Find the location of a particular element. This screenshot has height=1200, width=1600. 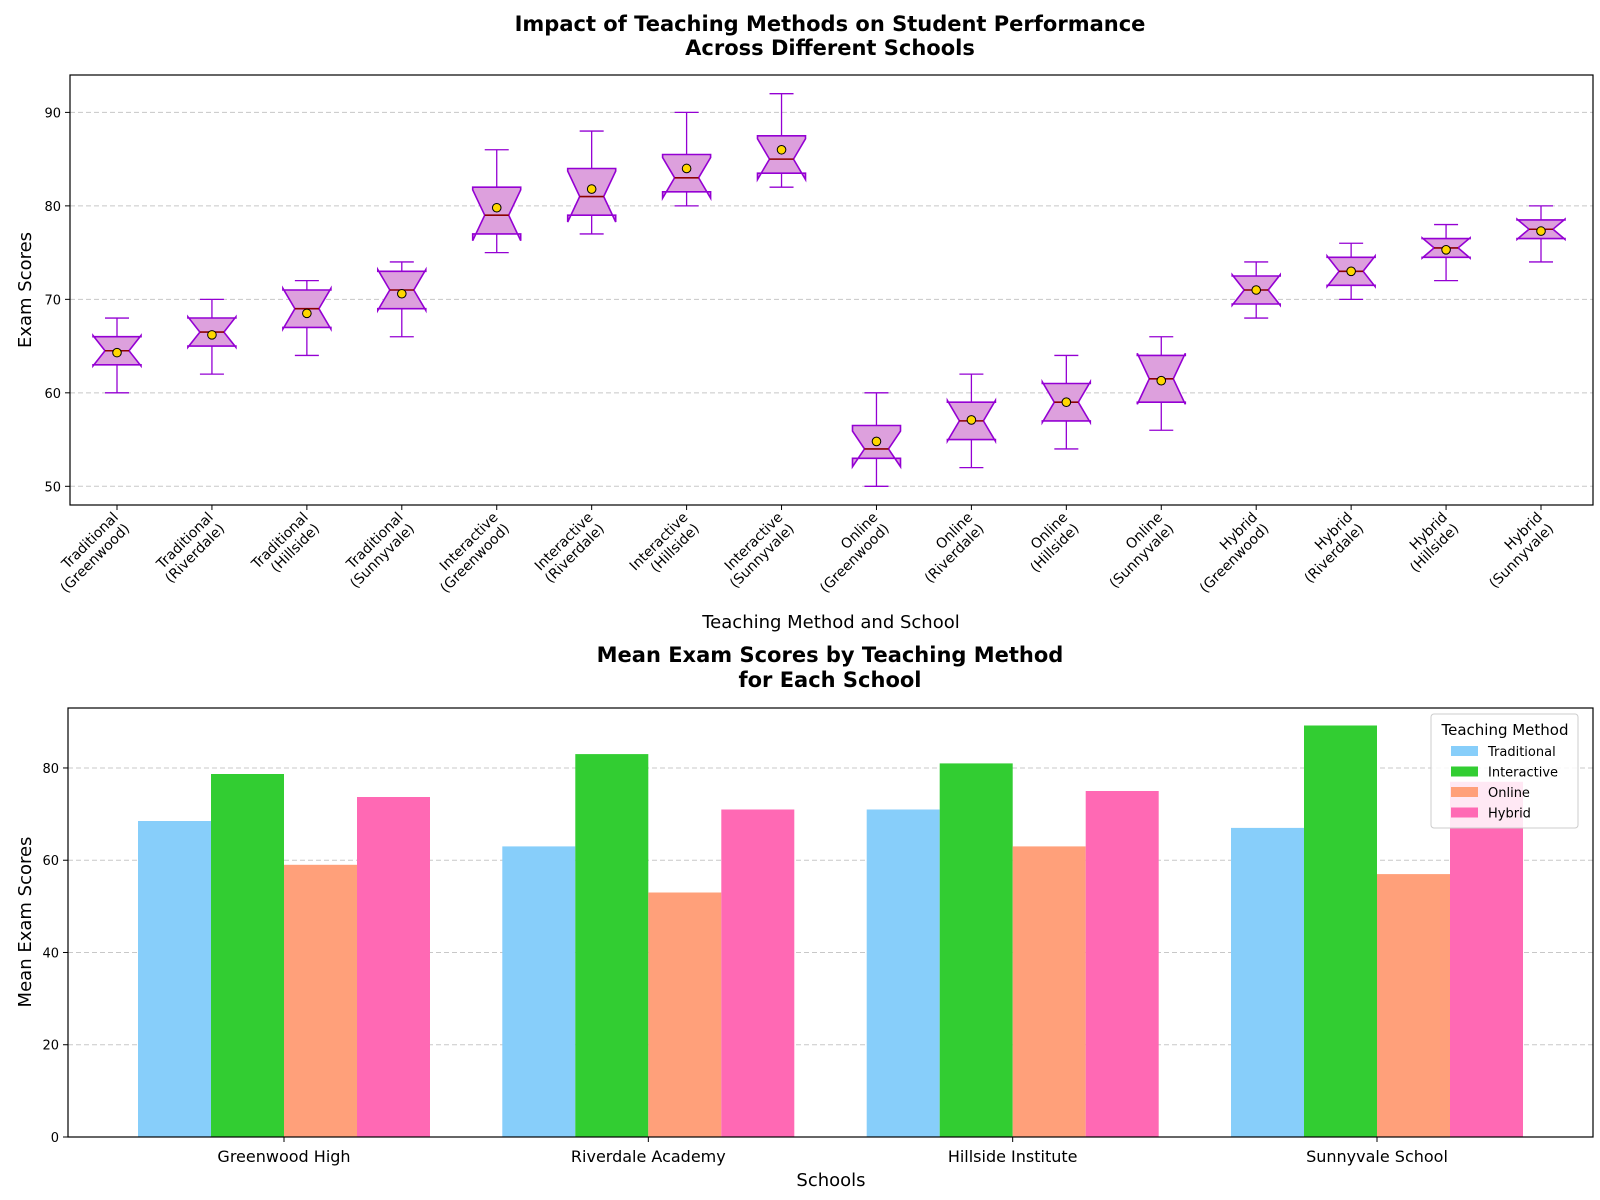

box-chart-x-axis-label: Teaching Method and School is located at coordinates (830, 622).